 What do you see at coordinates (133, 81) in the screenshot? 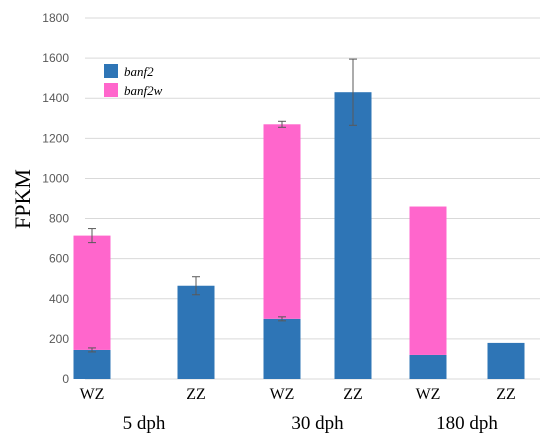
I see `legend: banf2 banf2w` at bounding box center [133, 81].